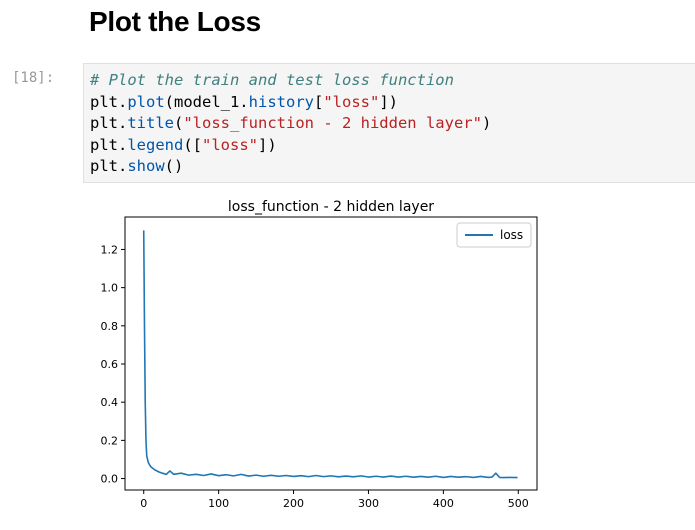 This screenshot has height=530, width=695. I want to click on code-line-1: # Plot the train and test loss function, so click(392, 81).